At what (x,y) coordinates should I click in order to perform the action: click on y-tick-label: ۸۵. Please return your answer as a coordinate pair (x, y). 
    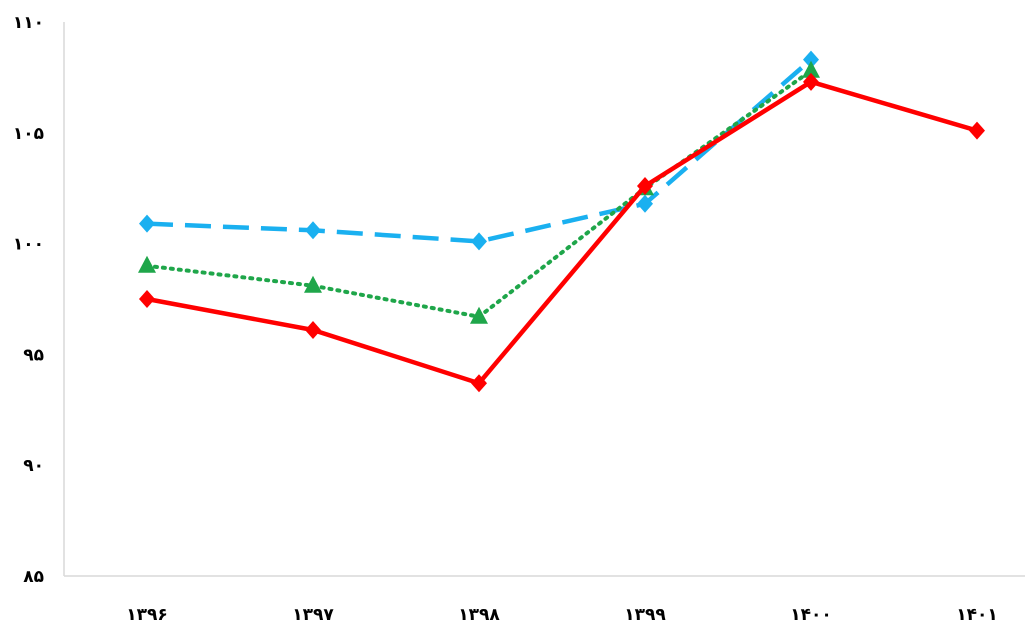
    Looking at the image, I should click on (33, 577).